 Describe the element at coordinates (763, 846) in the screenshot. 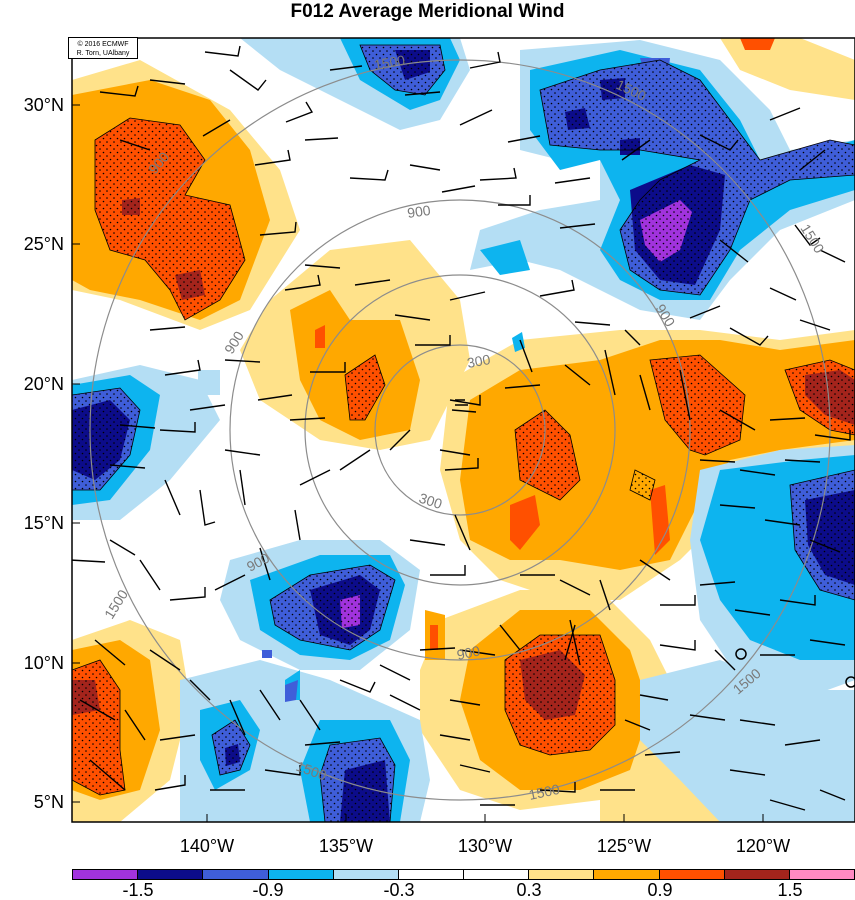

I see `longitude-label: 120°W` at that location.